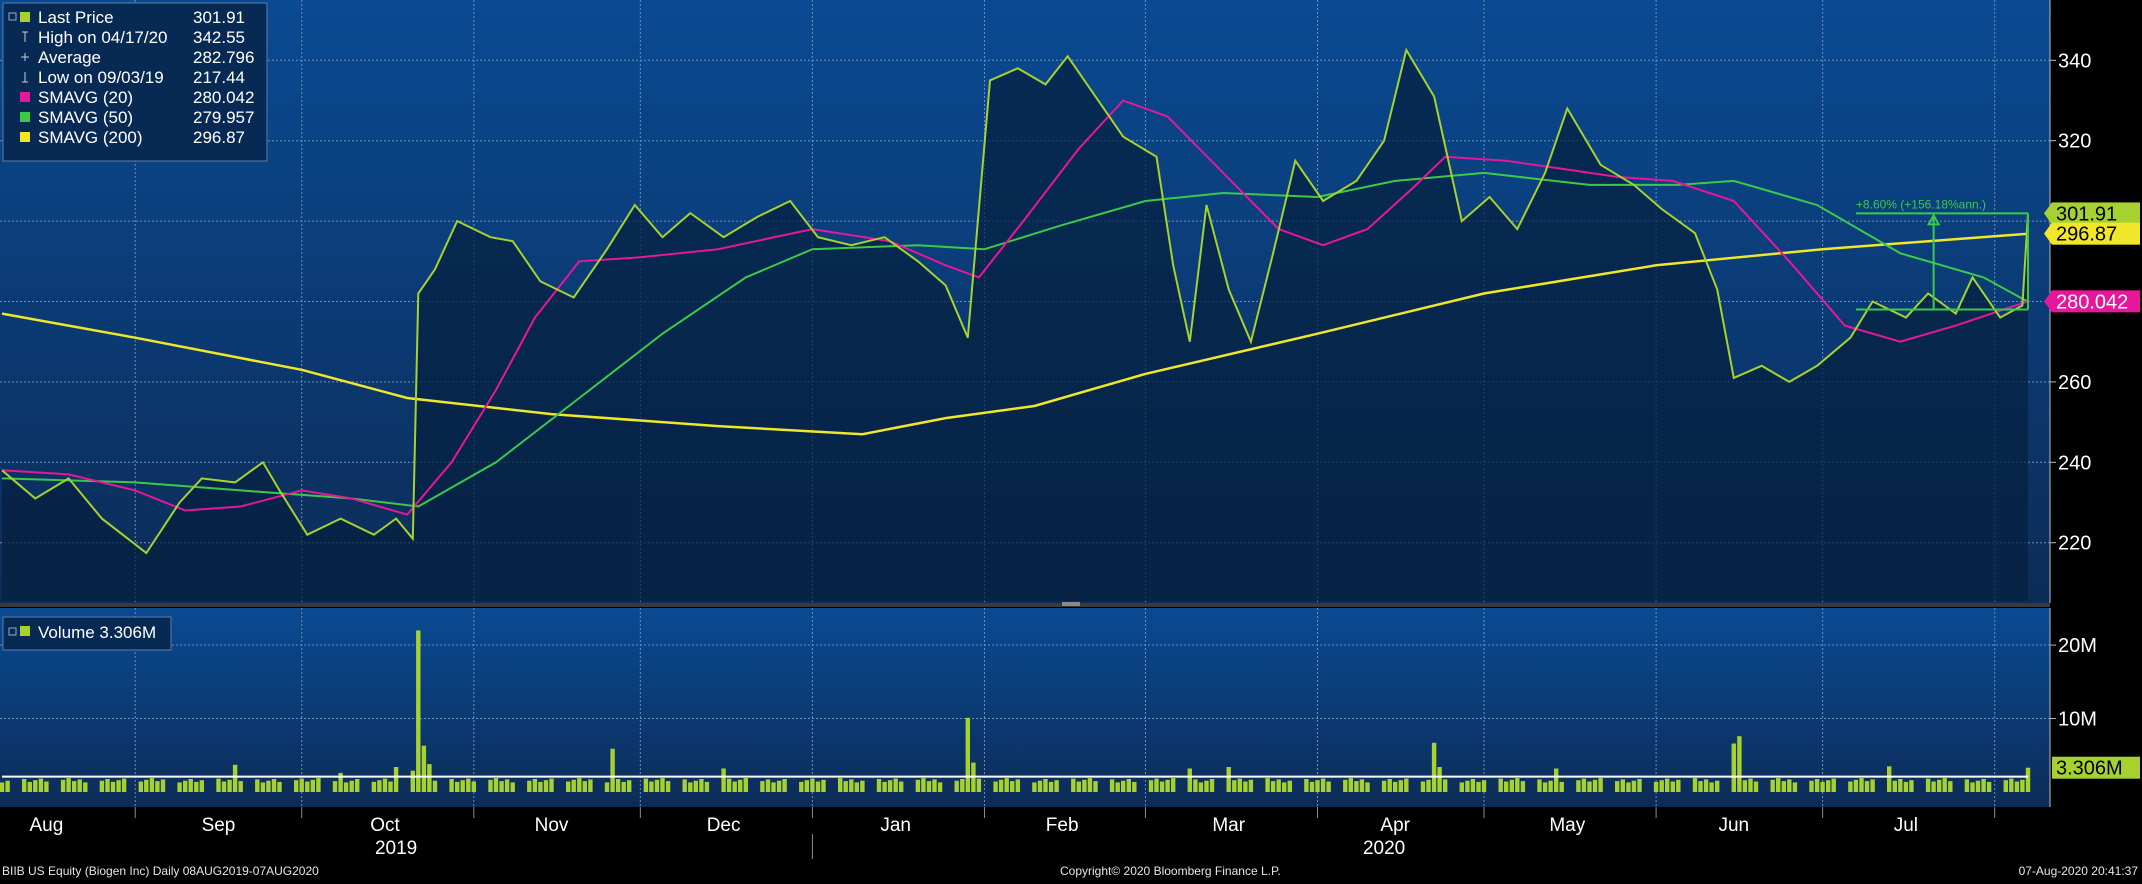 This screenshot has width=2142, height=884. What do you see at coordinates (137, 97) in the screenshot?
I see `legend-row: SMAVG (20) 280.042` at bounding box center [137, 97].